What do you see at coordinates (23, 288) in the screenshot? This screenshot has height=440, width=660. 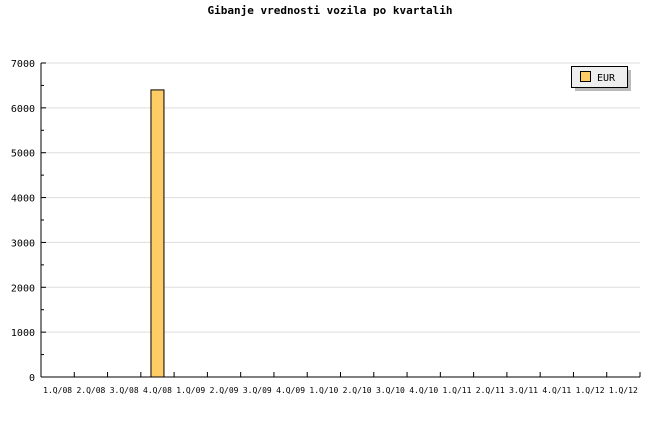 I see `y-tick-label: 2000` at bounding box center [23, 288].